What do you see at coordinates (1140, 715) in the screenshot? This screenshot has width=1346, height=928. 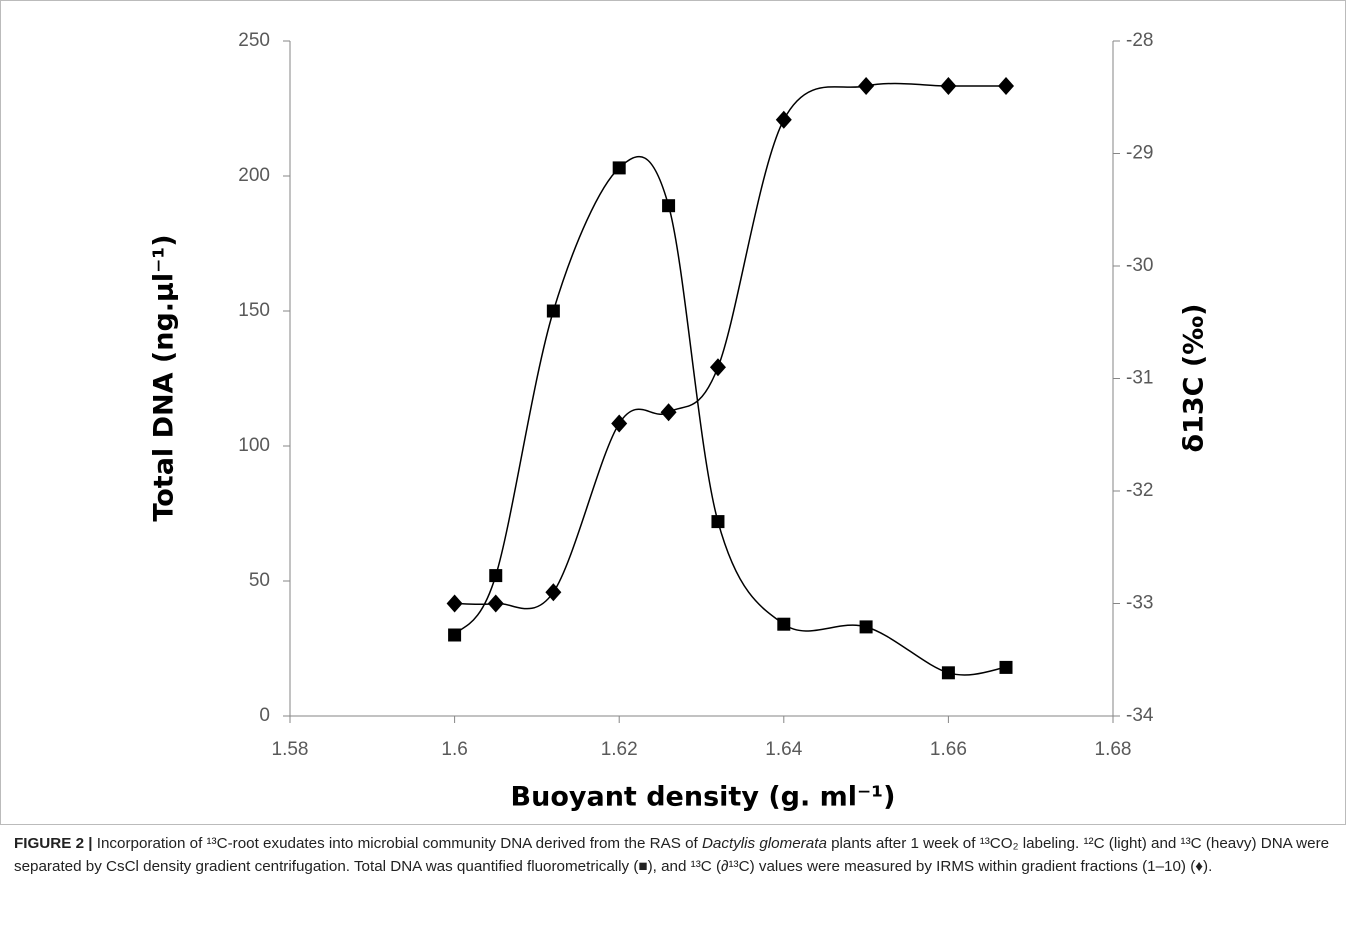 I see `y2-tick-label: -34` at bounding box center [1140, 715].